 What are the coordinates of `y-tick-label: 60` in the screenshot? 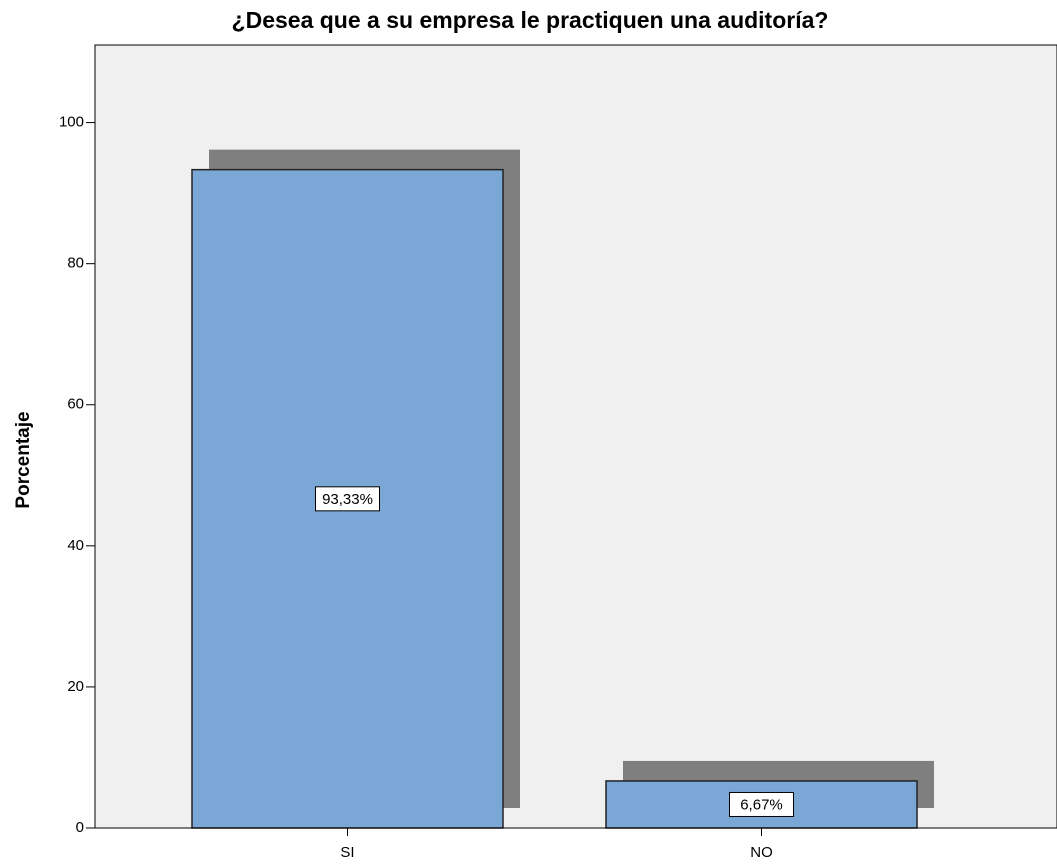 It's located at (75, 404).